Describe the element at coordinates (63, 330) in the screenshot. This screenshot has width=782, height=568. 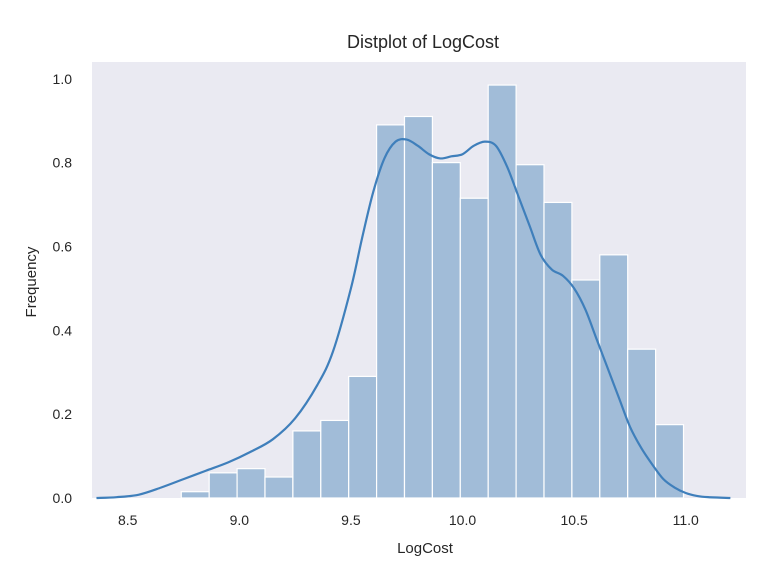
I see `y-tick-label: 0.4` at that location.